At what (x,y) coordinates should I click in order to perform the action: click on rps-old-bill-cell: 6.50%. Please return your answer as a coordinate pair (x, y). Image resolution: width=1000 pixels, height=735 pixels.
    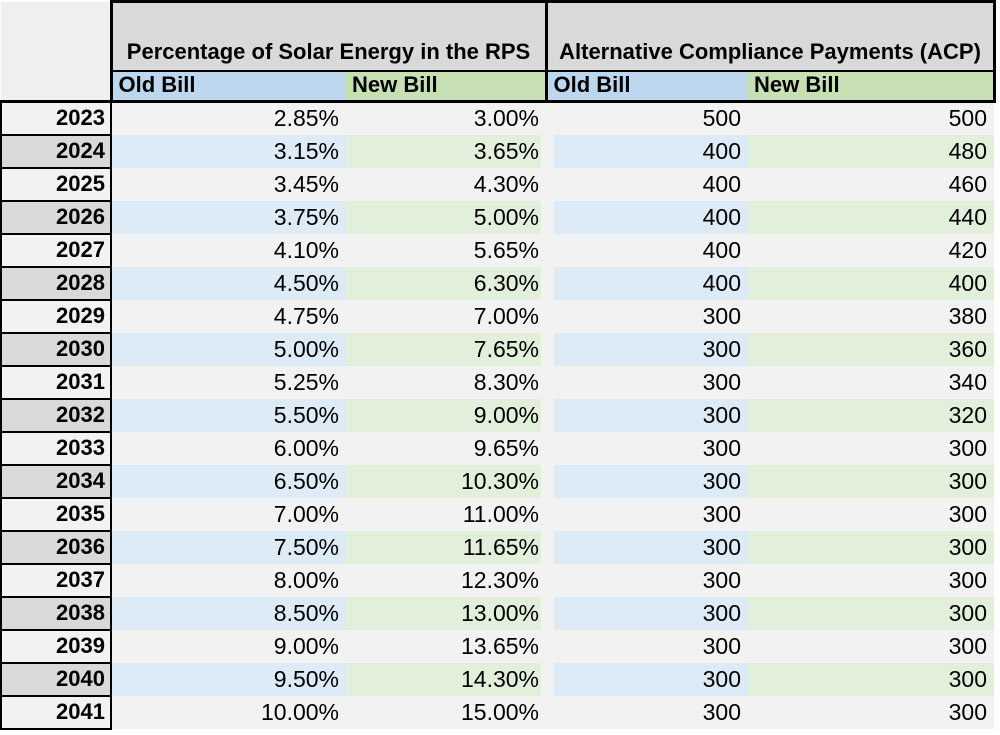
    Looking at the image, I should click on (228, 481).